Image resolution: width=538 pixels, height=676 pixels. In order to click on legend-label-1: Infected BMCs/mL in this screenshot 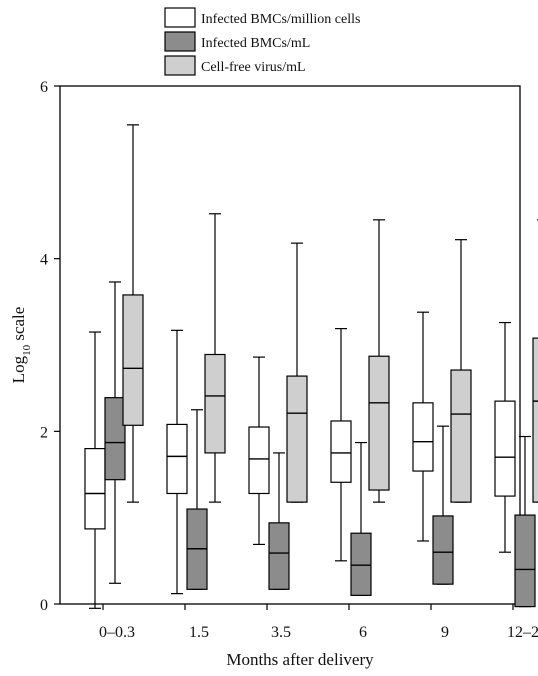, I will do `click(255, 43)`.